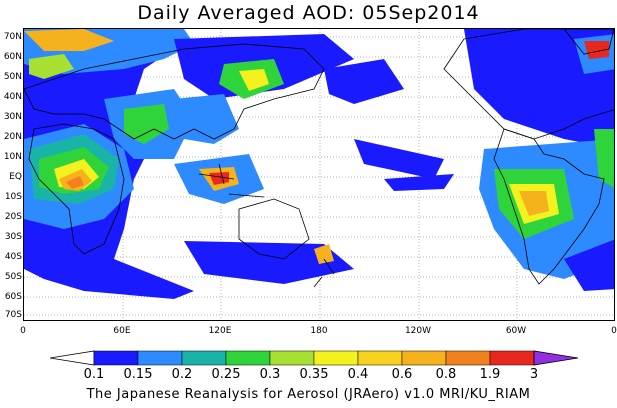  I want to click on lat-label: 40N, so click(12, 97).